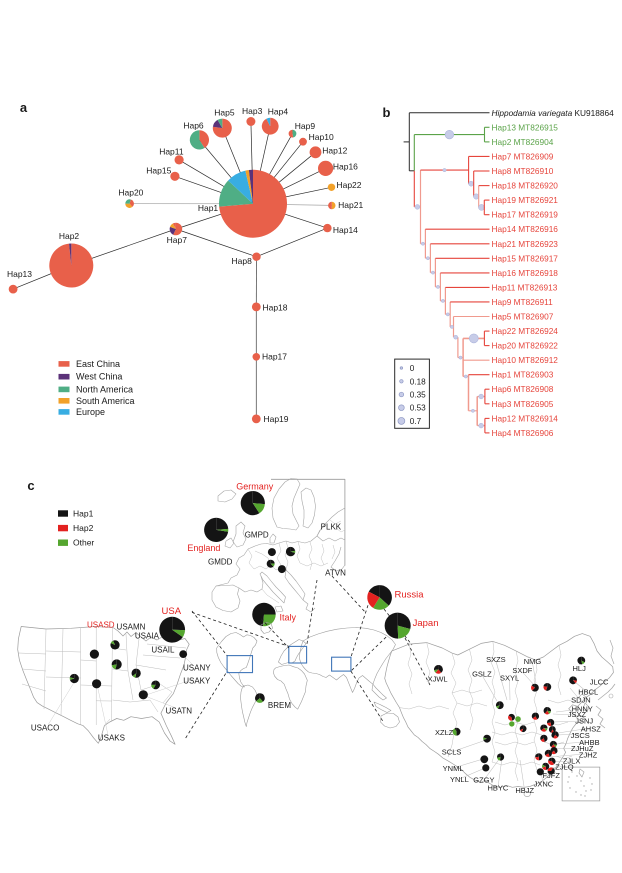 Image resolution: width=622 pixels, height=873 pixels. What do you see at coordinates (426, 623) in the screenshot?
I see `svg-text: Japan` at bounding box center [426, 623].